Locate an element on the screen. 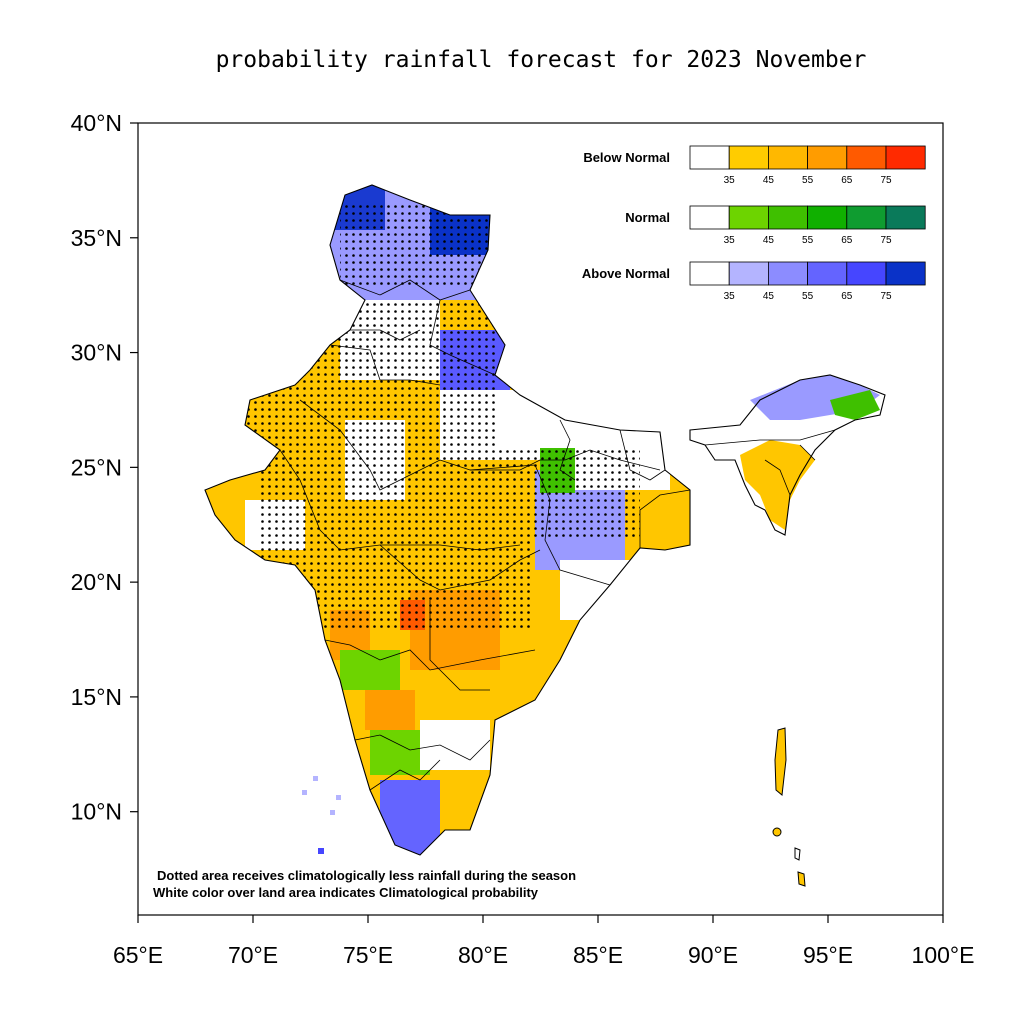 The height and width of the screenshot is (1024, 1024). lon-tick-label: 70°E is located at coordinates (253, 955).